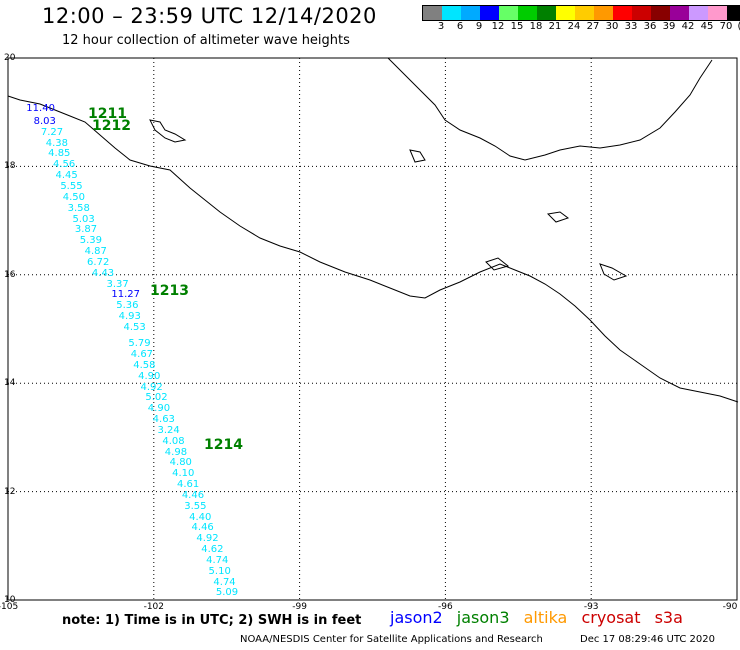 This screenshot has height=650, width=740. I want to click on pass-label: 1213, so click(169, 291).